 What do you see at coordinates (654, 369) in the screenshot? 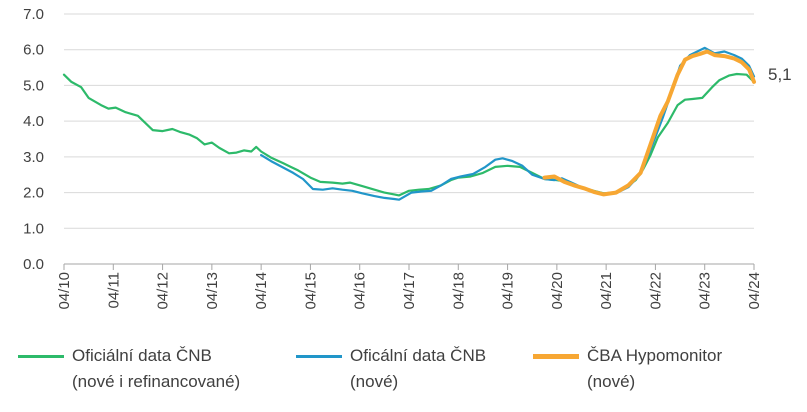
I see `legend-label: ČBA Hypomonitor (nové)` at bounding box center [654, 369].